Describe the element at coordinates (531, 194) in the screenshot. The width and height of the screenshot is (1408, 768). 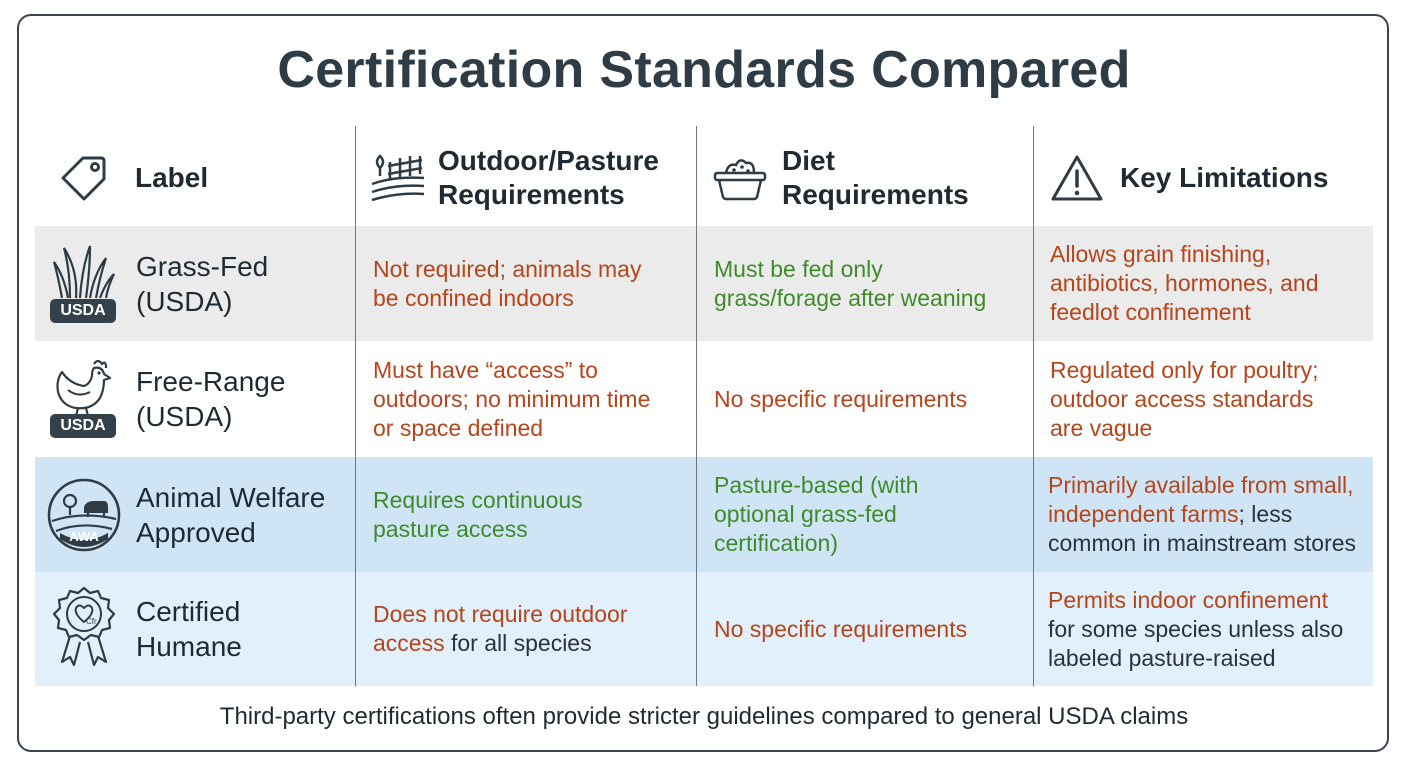
I see `header-outdoor-line2: Requirements` at that location.